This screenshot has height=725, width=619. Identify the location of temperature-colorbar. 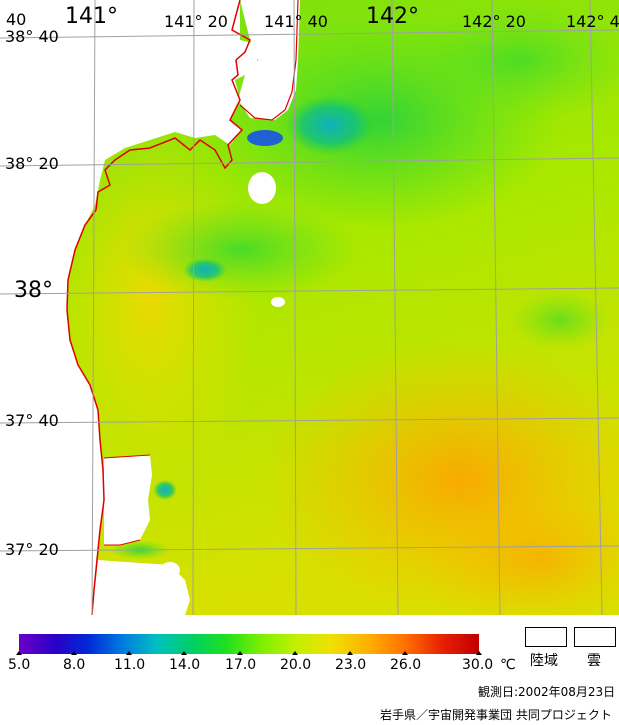
(249, 644).